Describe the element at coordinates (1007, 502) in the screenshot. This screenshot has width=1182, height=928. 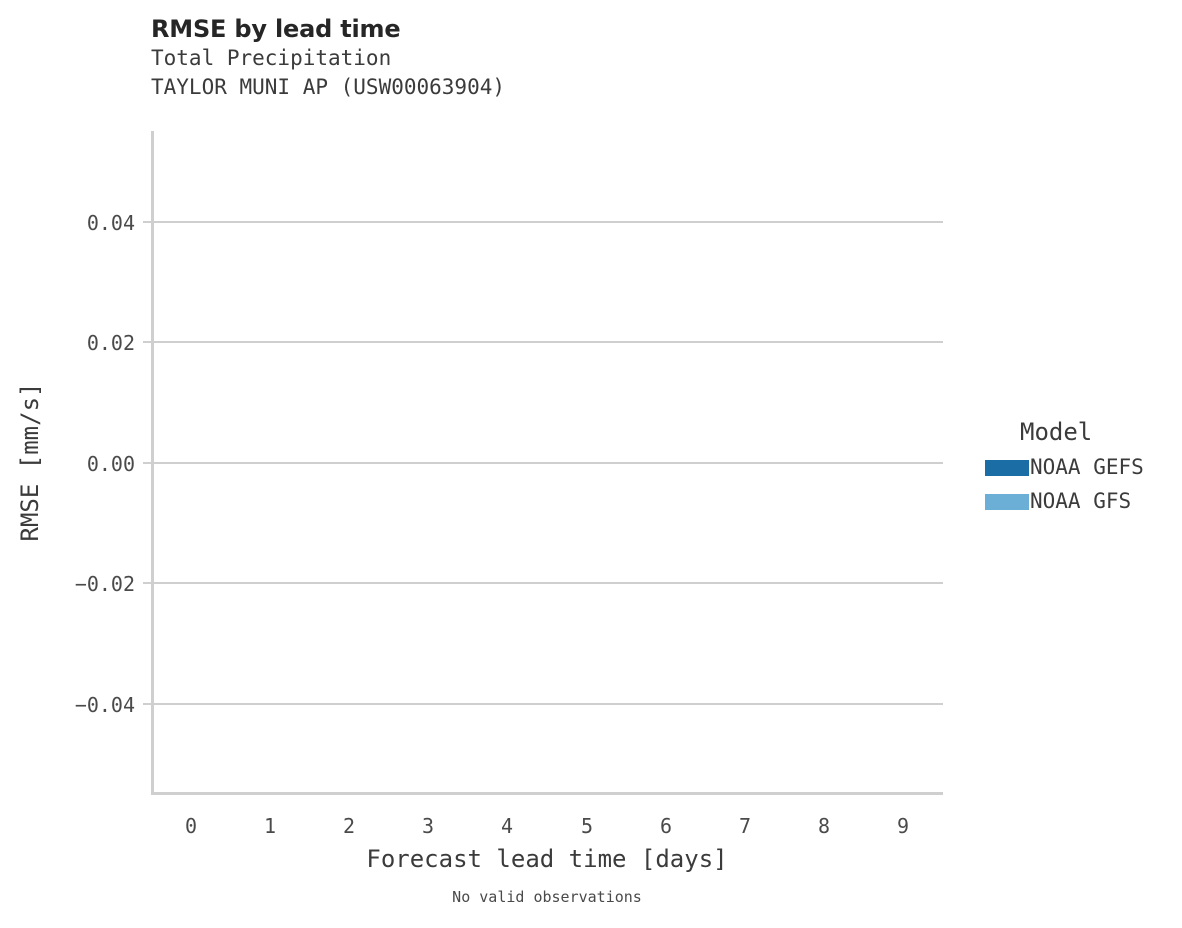
I see `legend-swatch-icon-noaa-gfs` at that location.